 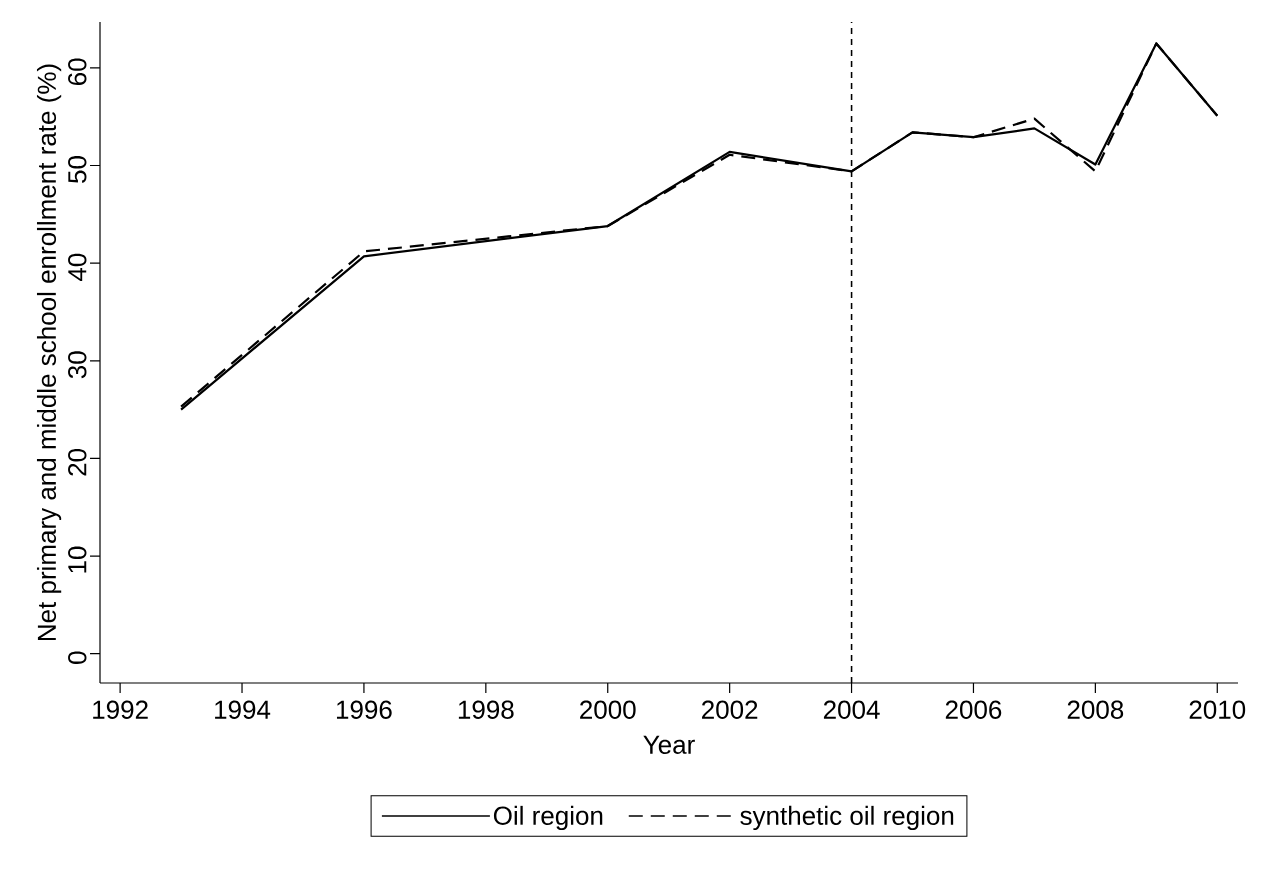 I want to click on x-tick-label: 2006, so click(x=973, y=709).